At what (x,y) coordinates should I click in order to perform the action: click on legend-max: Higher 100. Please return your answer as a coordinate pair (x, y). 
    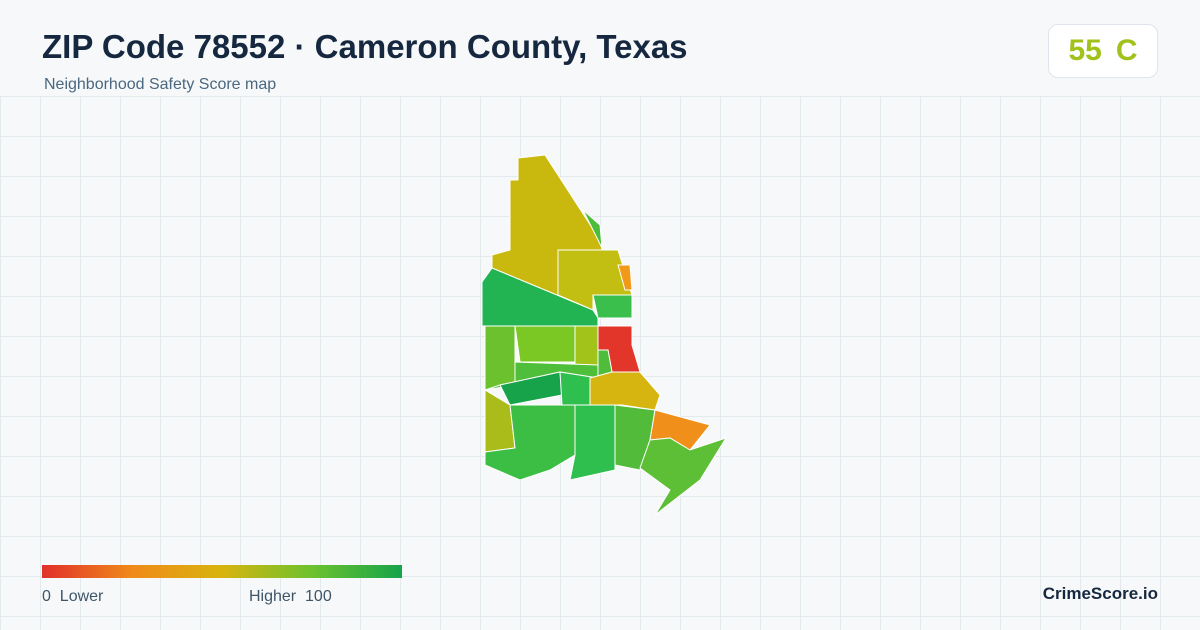
    Looking at the image, I should click on (290, 597).